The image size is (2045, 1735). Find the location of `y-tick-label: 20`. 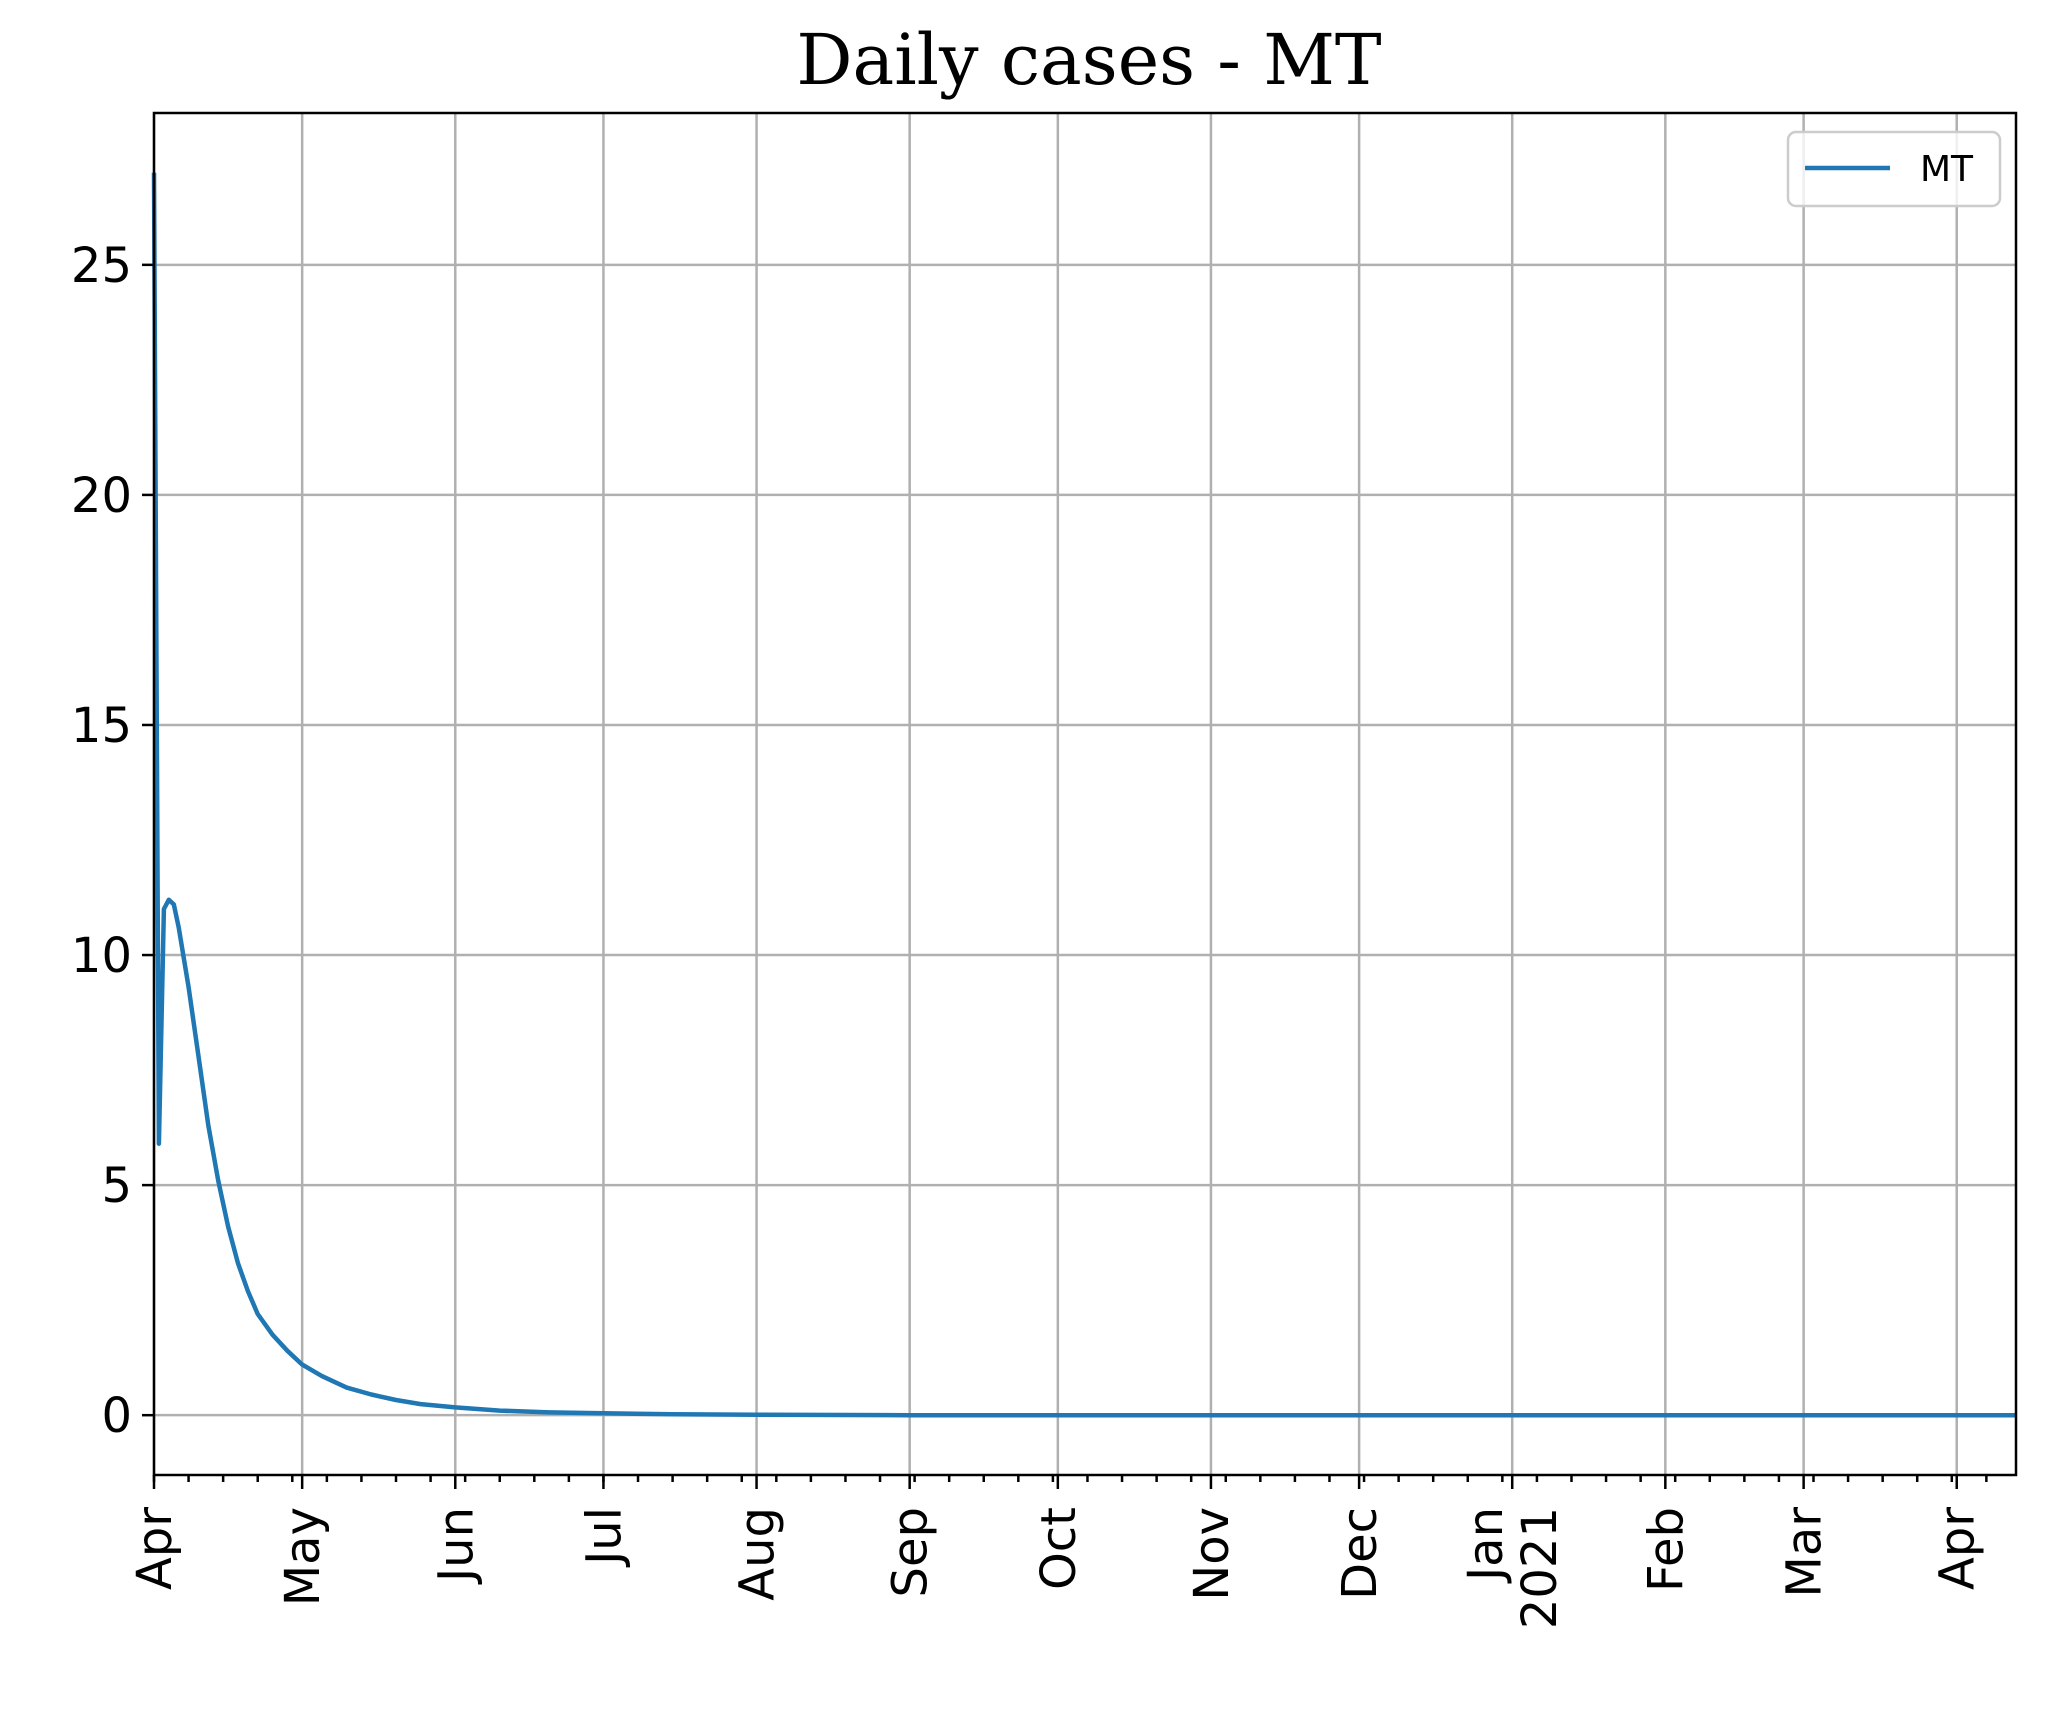

y-tick-label: 20 is located at coordinates (101, 496).